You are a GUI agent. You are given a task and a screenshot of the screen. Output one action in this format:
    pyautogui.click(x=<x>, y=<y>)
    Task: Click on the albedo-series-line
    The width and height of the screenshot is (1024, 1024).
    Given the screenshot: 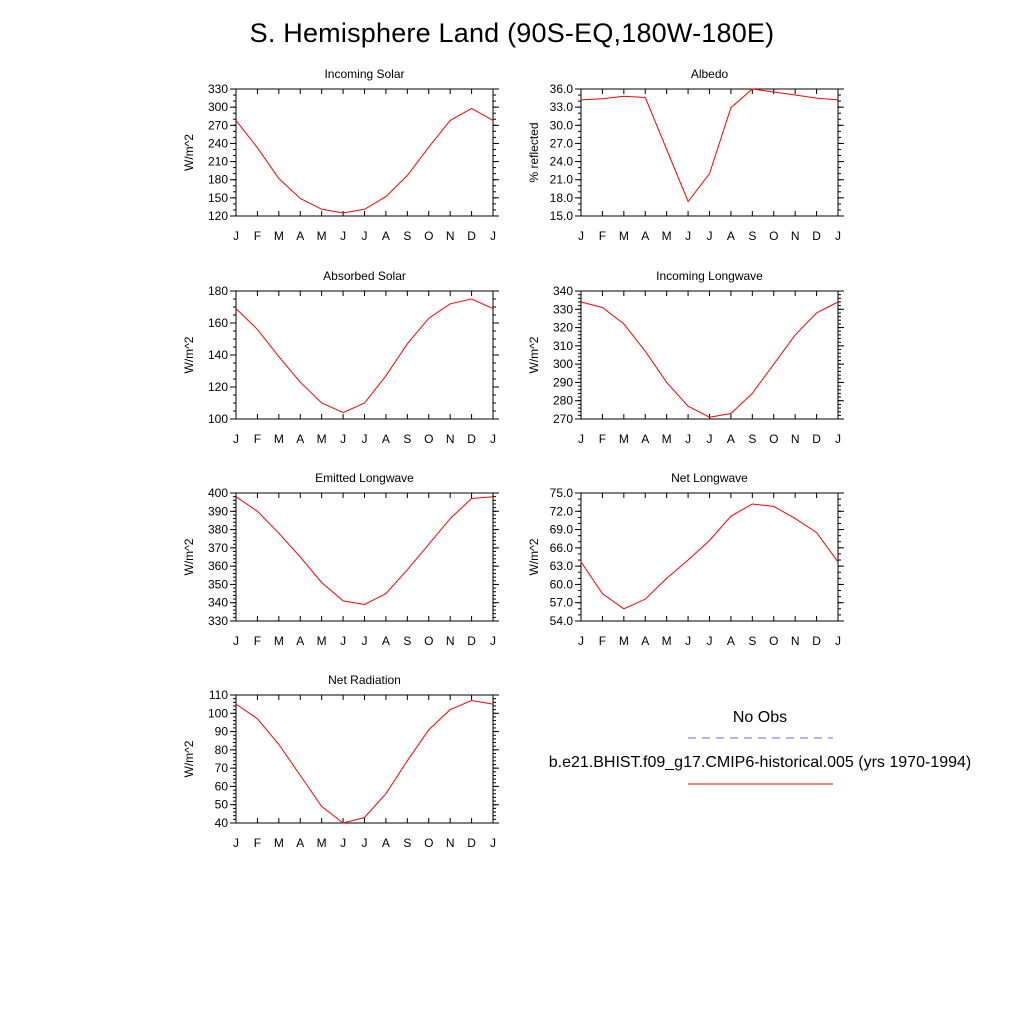 What is the action you would take?
    pyautogui.click(x=709, y=145)
    